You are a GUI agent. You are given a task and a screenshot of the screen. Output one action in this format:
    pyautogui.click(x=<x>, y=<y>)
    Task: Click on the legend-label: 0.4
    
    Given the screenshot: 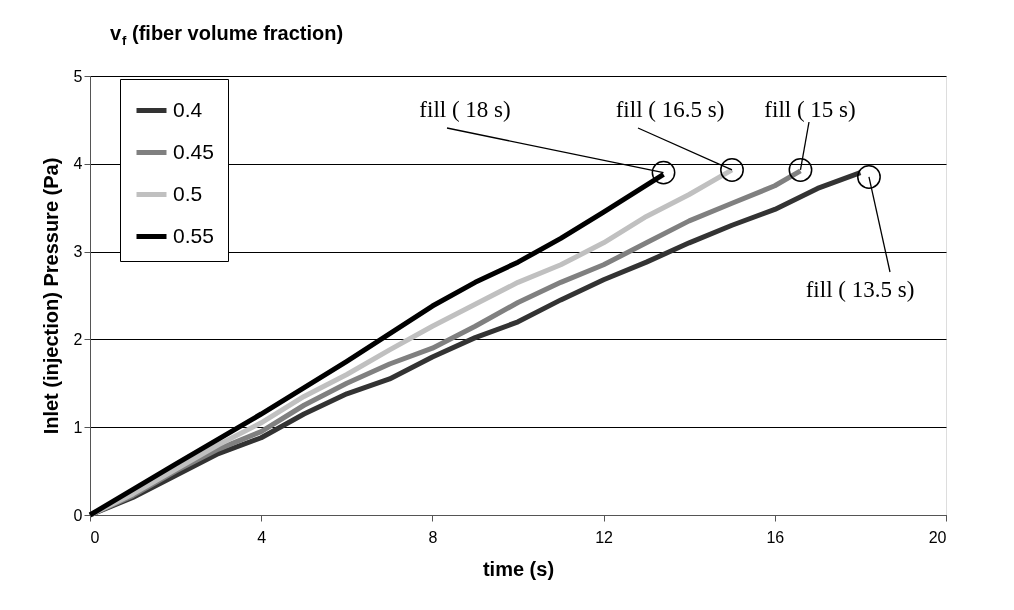 What is the action you would take?
    pyautogui.click(x=188, y=109)
    